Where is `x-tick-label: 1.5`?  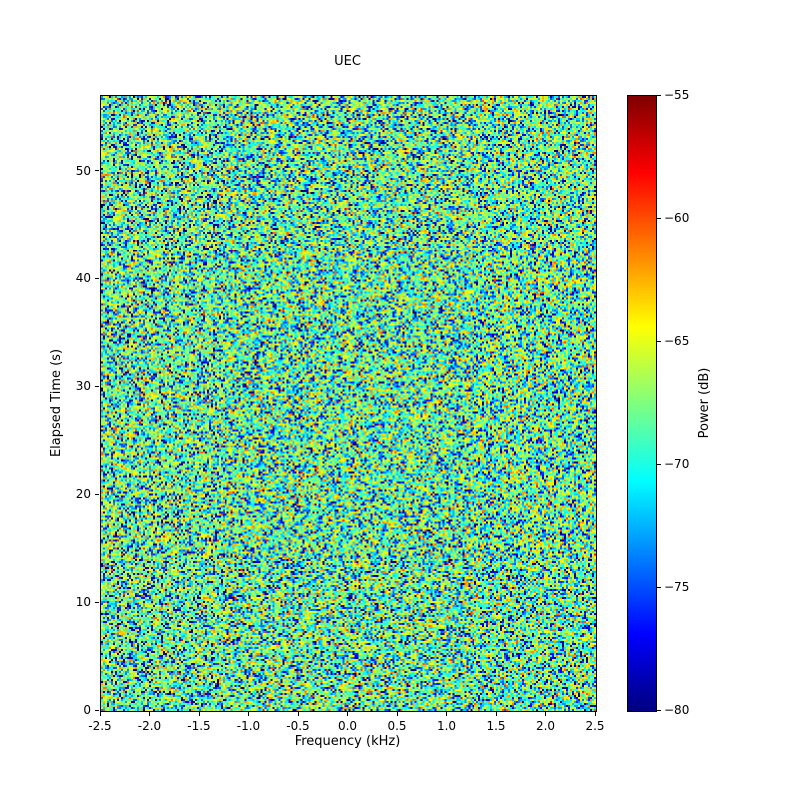 x-tick-label: 1.5 is located at coordinates (496, 726).